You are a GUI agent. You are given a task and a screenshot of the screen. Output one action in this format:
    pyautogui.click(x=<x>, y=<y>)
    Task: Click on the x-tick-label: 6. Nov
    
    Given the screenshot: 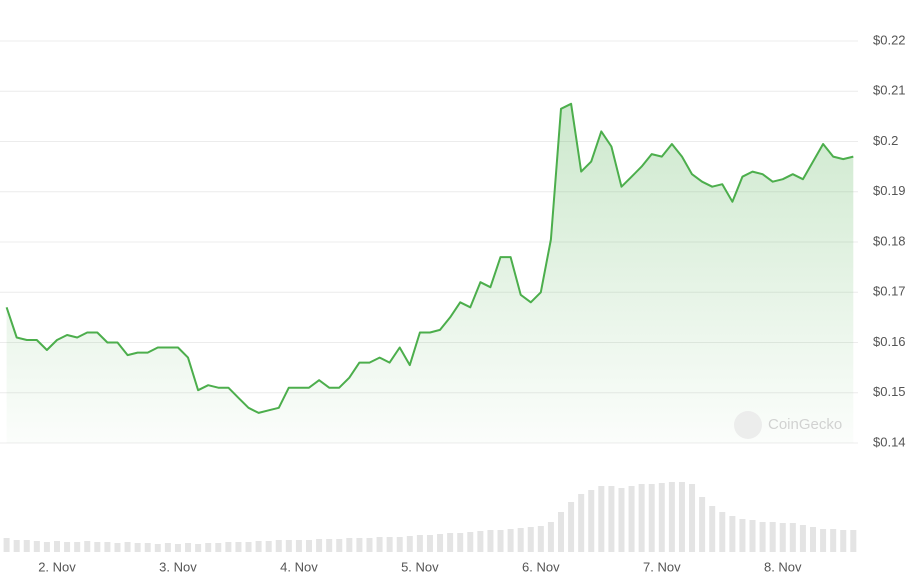 What is the action you would take?
    pyautogui.click(x=541, y=566)
    